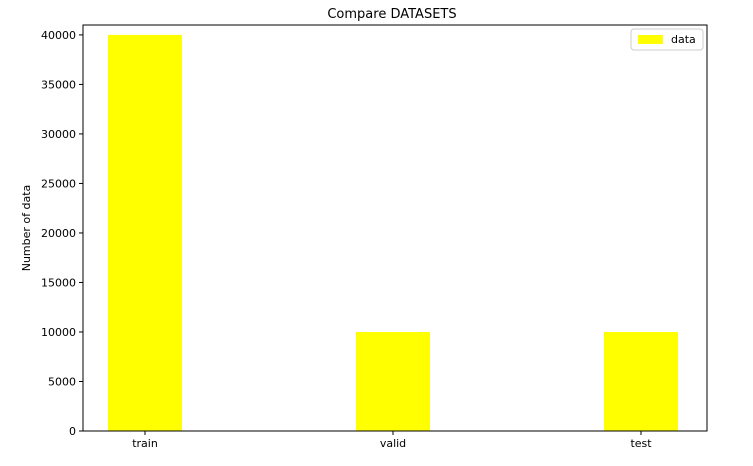 The image size is (753, 466). What do you see at coordinates (58, 233) in the screenshot?
I see `y-tick-label: 20000` at bounding box center [58, 233].